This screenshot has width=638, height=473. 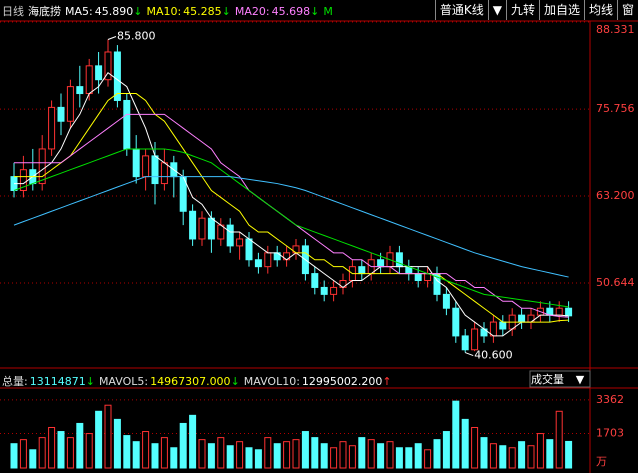 What do you see at coordinates (387, 381) in the screenshot?
I see `volume-trend: ↑` at bounding box center [387, 381].